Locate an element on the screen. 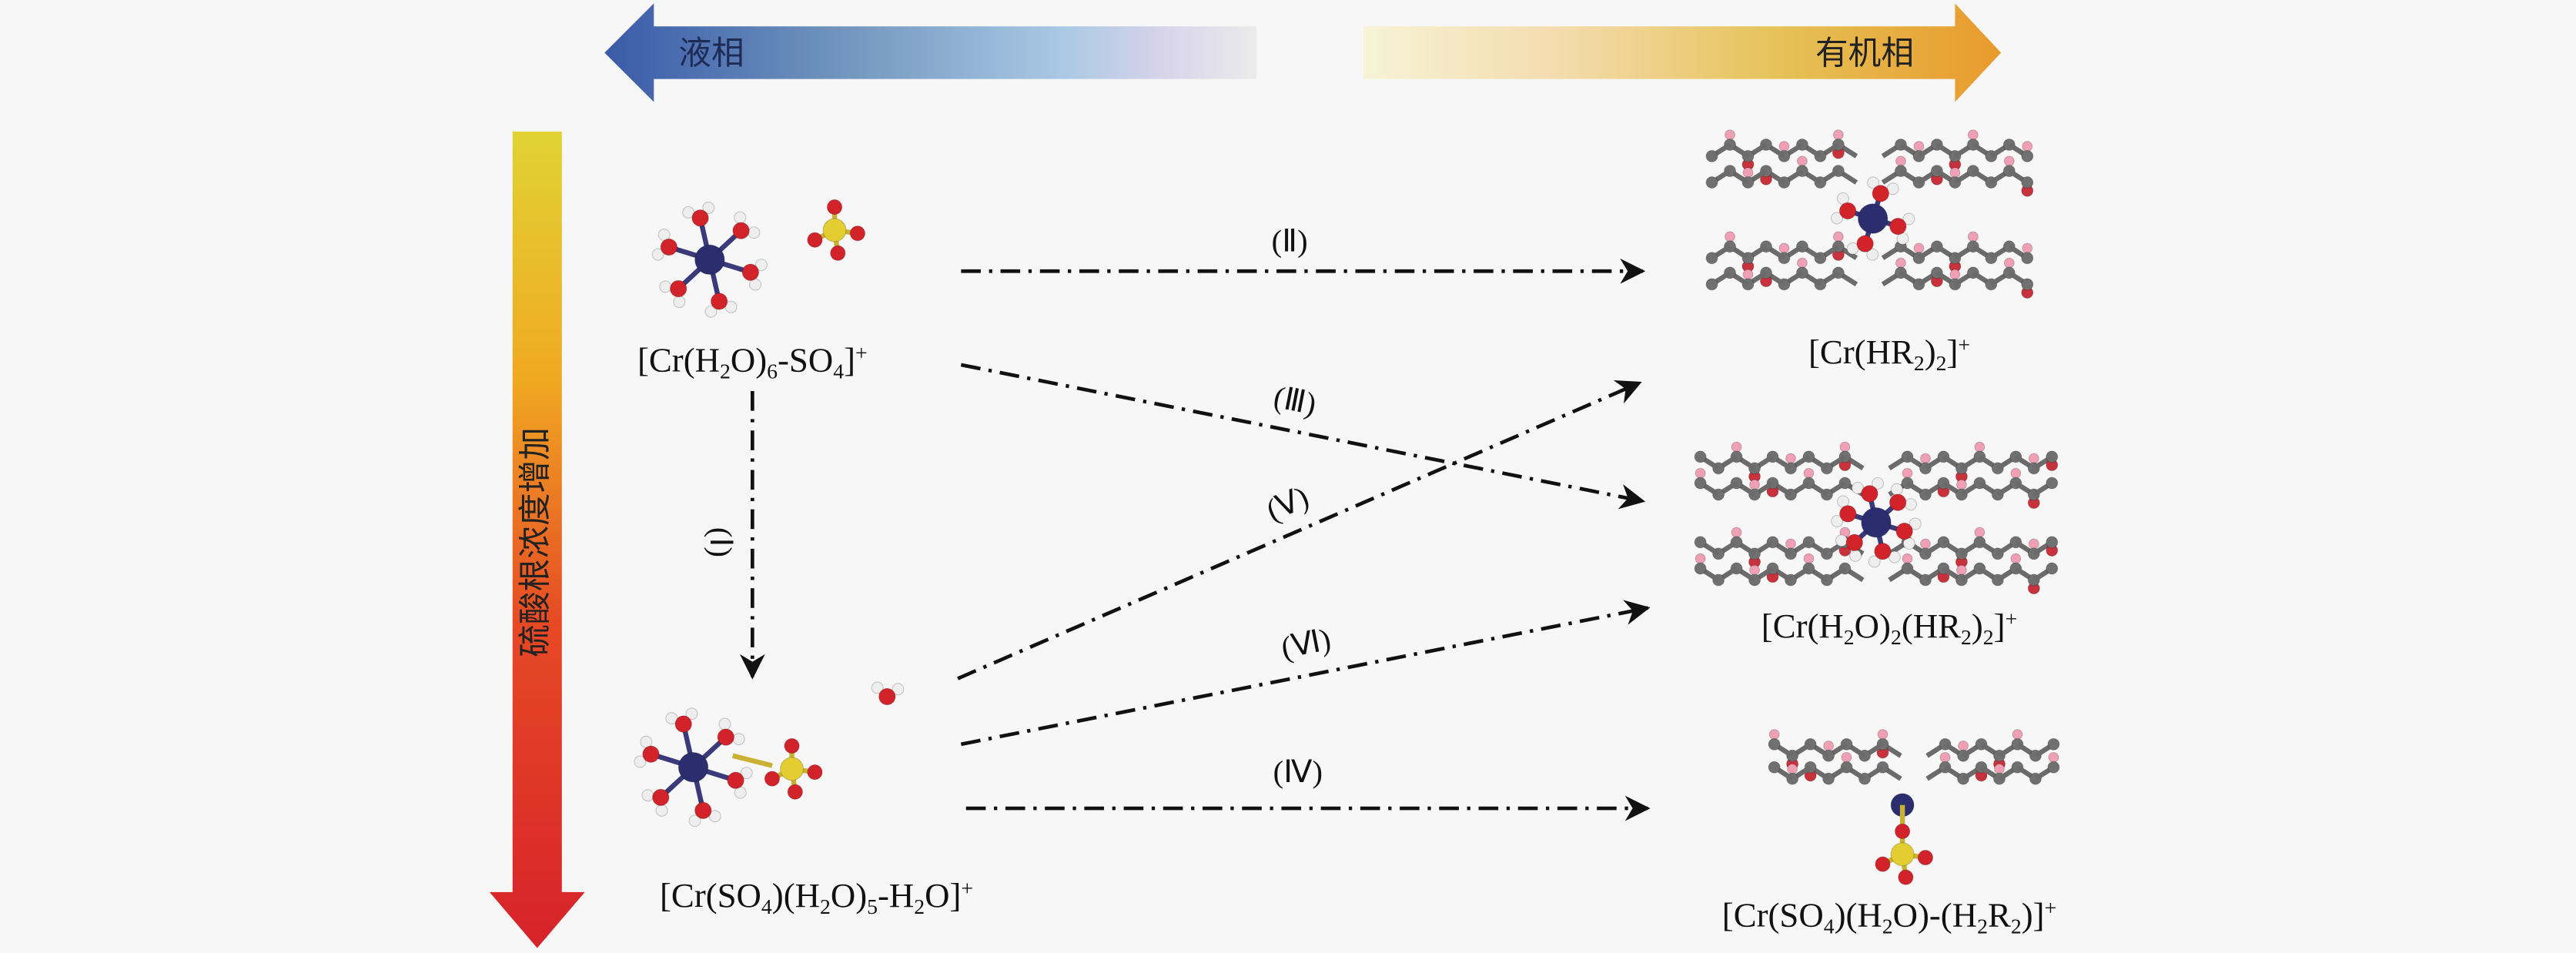 The height and width of the screenshot is (953, 2576). pathway-label: (Ⅲ) is located at coordinates (1295, 401).